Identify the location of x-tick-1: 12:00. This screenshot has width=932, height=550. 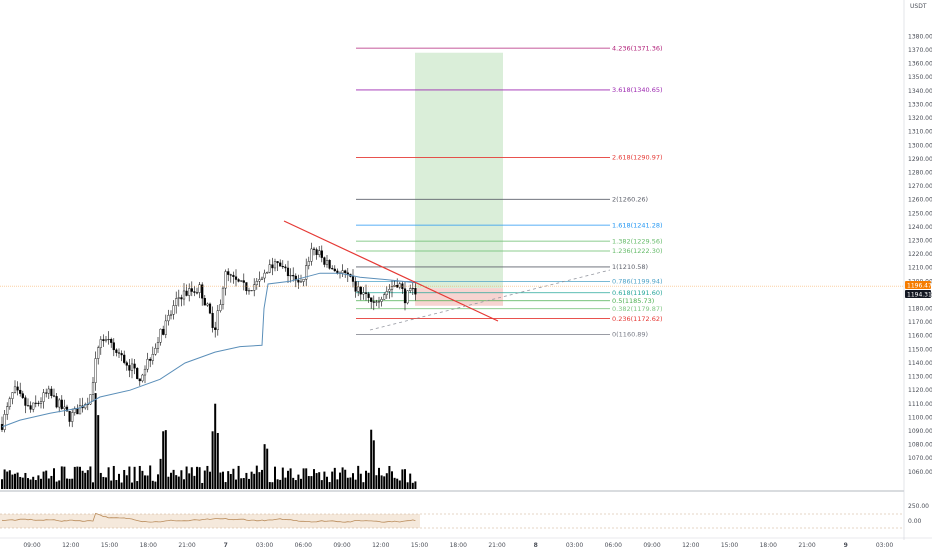
(70, 545).